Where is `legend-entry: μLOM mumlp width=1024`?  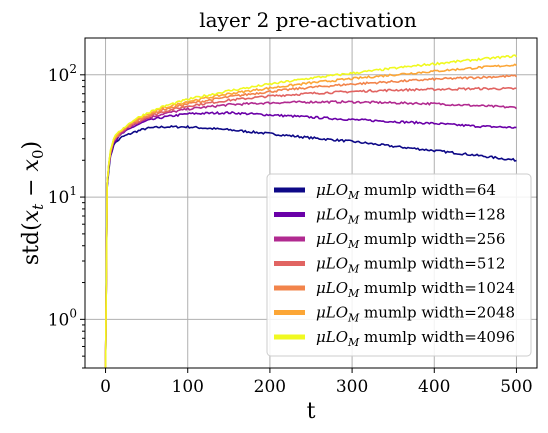
legend-entry: μLOM mumlp width=1024 is located at coordinates (415, 289).